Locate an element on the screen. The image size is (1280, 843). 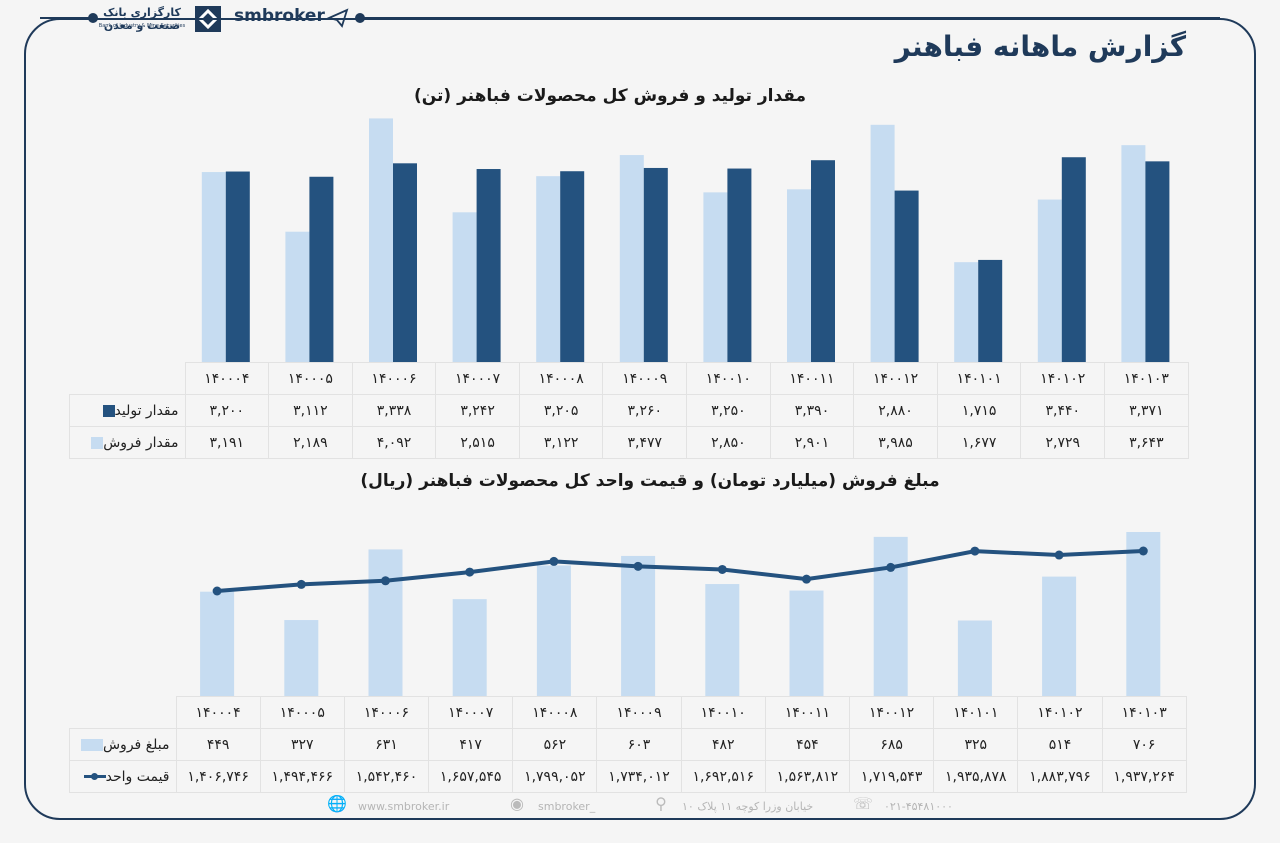
unit-price-value: ۱,۶۵۷,۵۴۵ is located at coordinates (471, 776).